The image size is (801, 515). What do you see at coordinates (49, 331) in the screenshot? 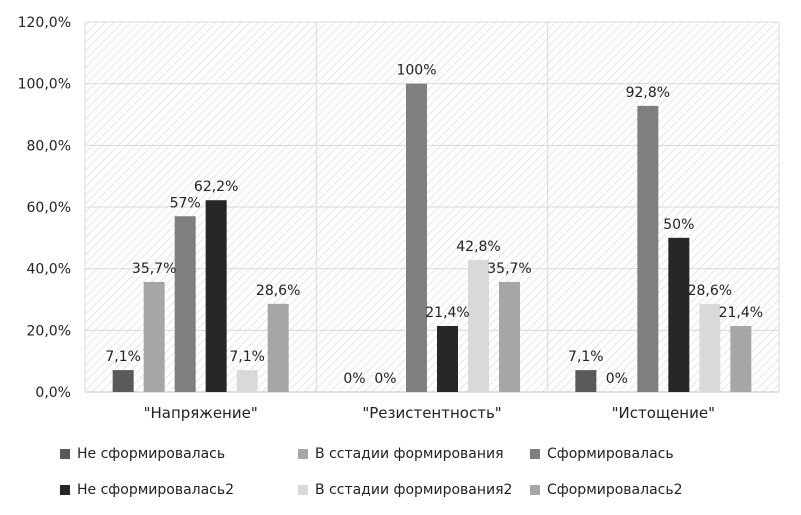
I see `y-tick-label: 20,0%` at bounding box center [49, 331].